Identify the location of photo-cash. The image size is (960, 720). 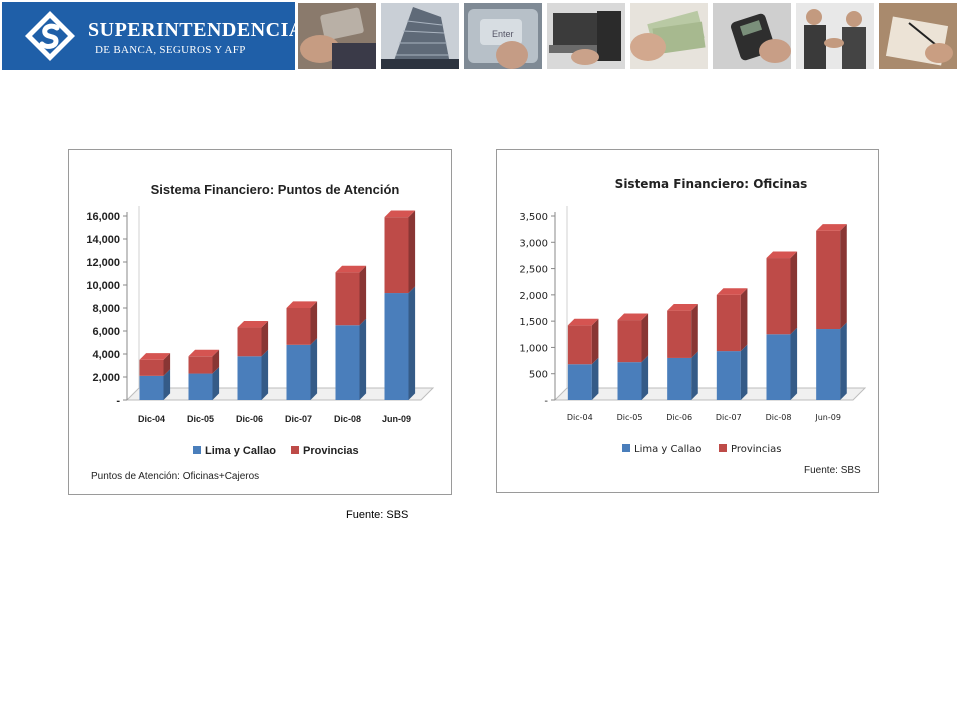
(669, 36).